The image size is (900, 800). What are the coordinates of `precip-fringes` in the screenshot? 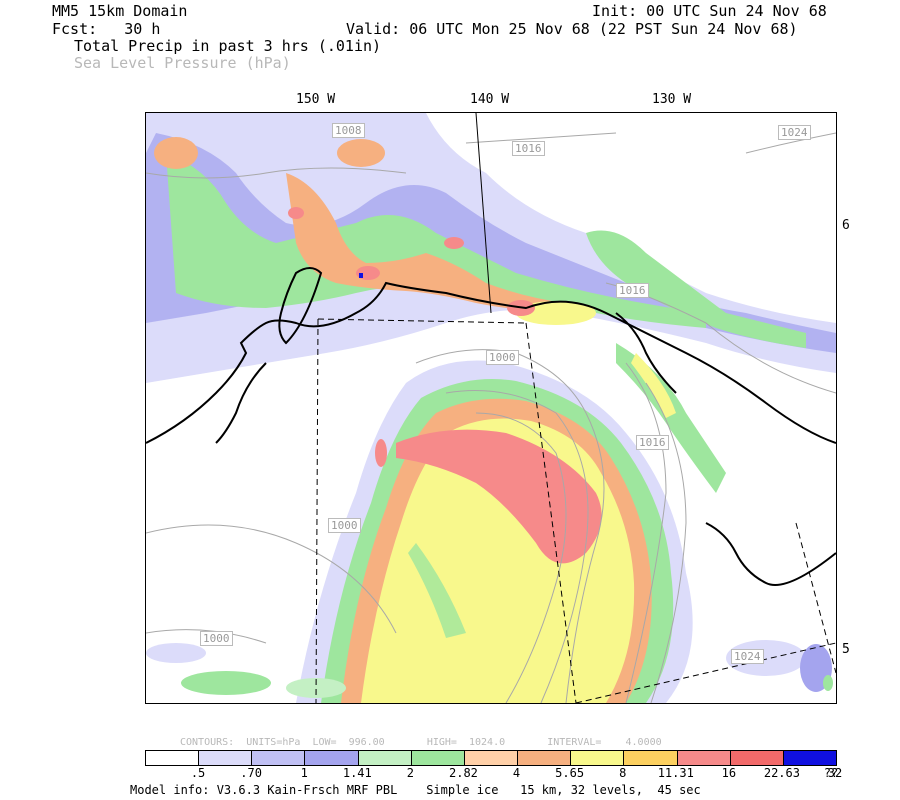 It's located at (489, 669).